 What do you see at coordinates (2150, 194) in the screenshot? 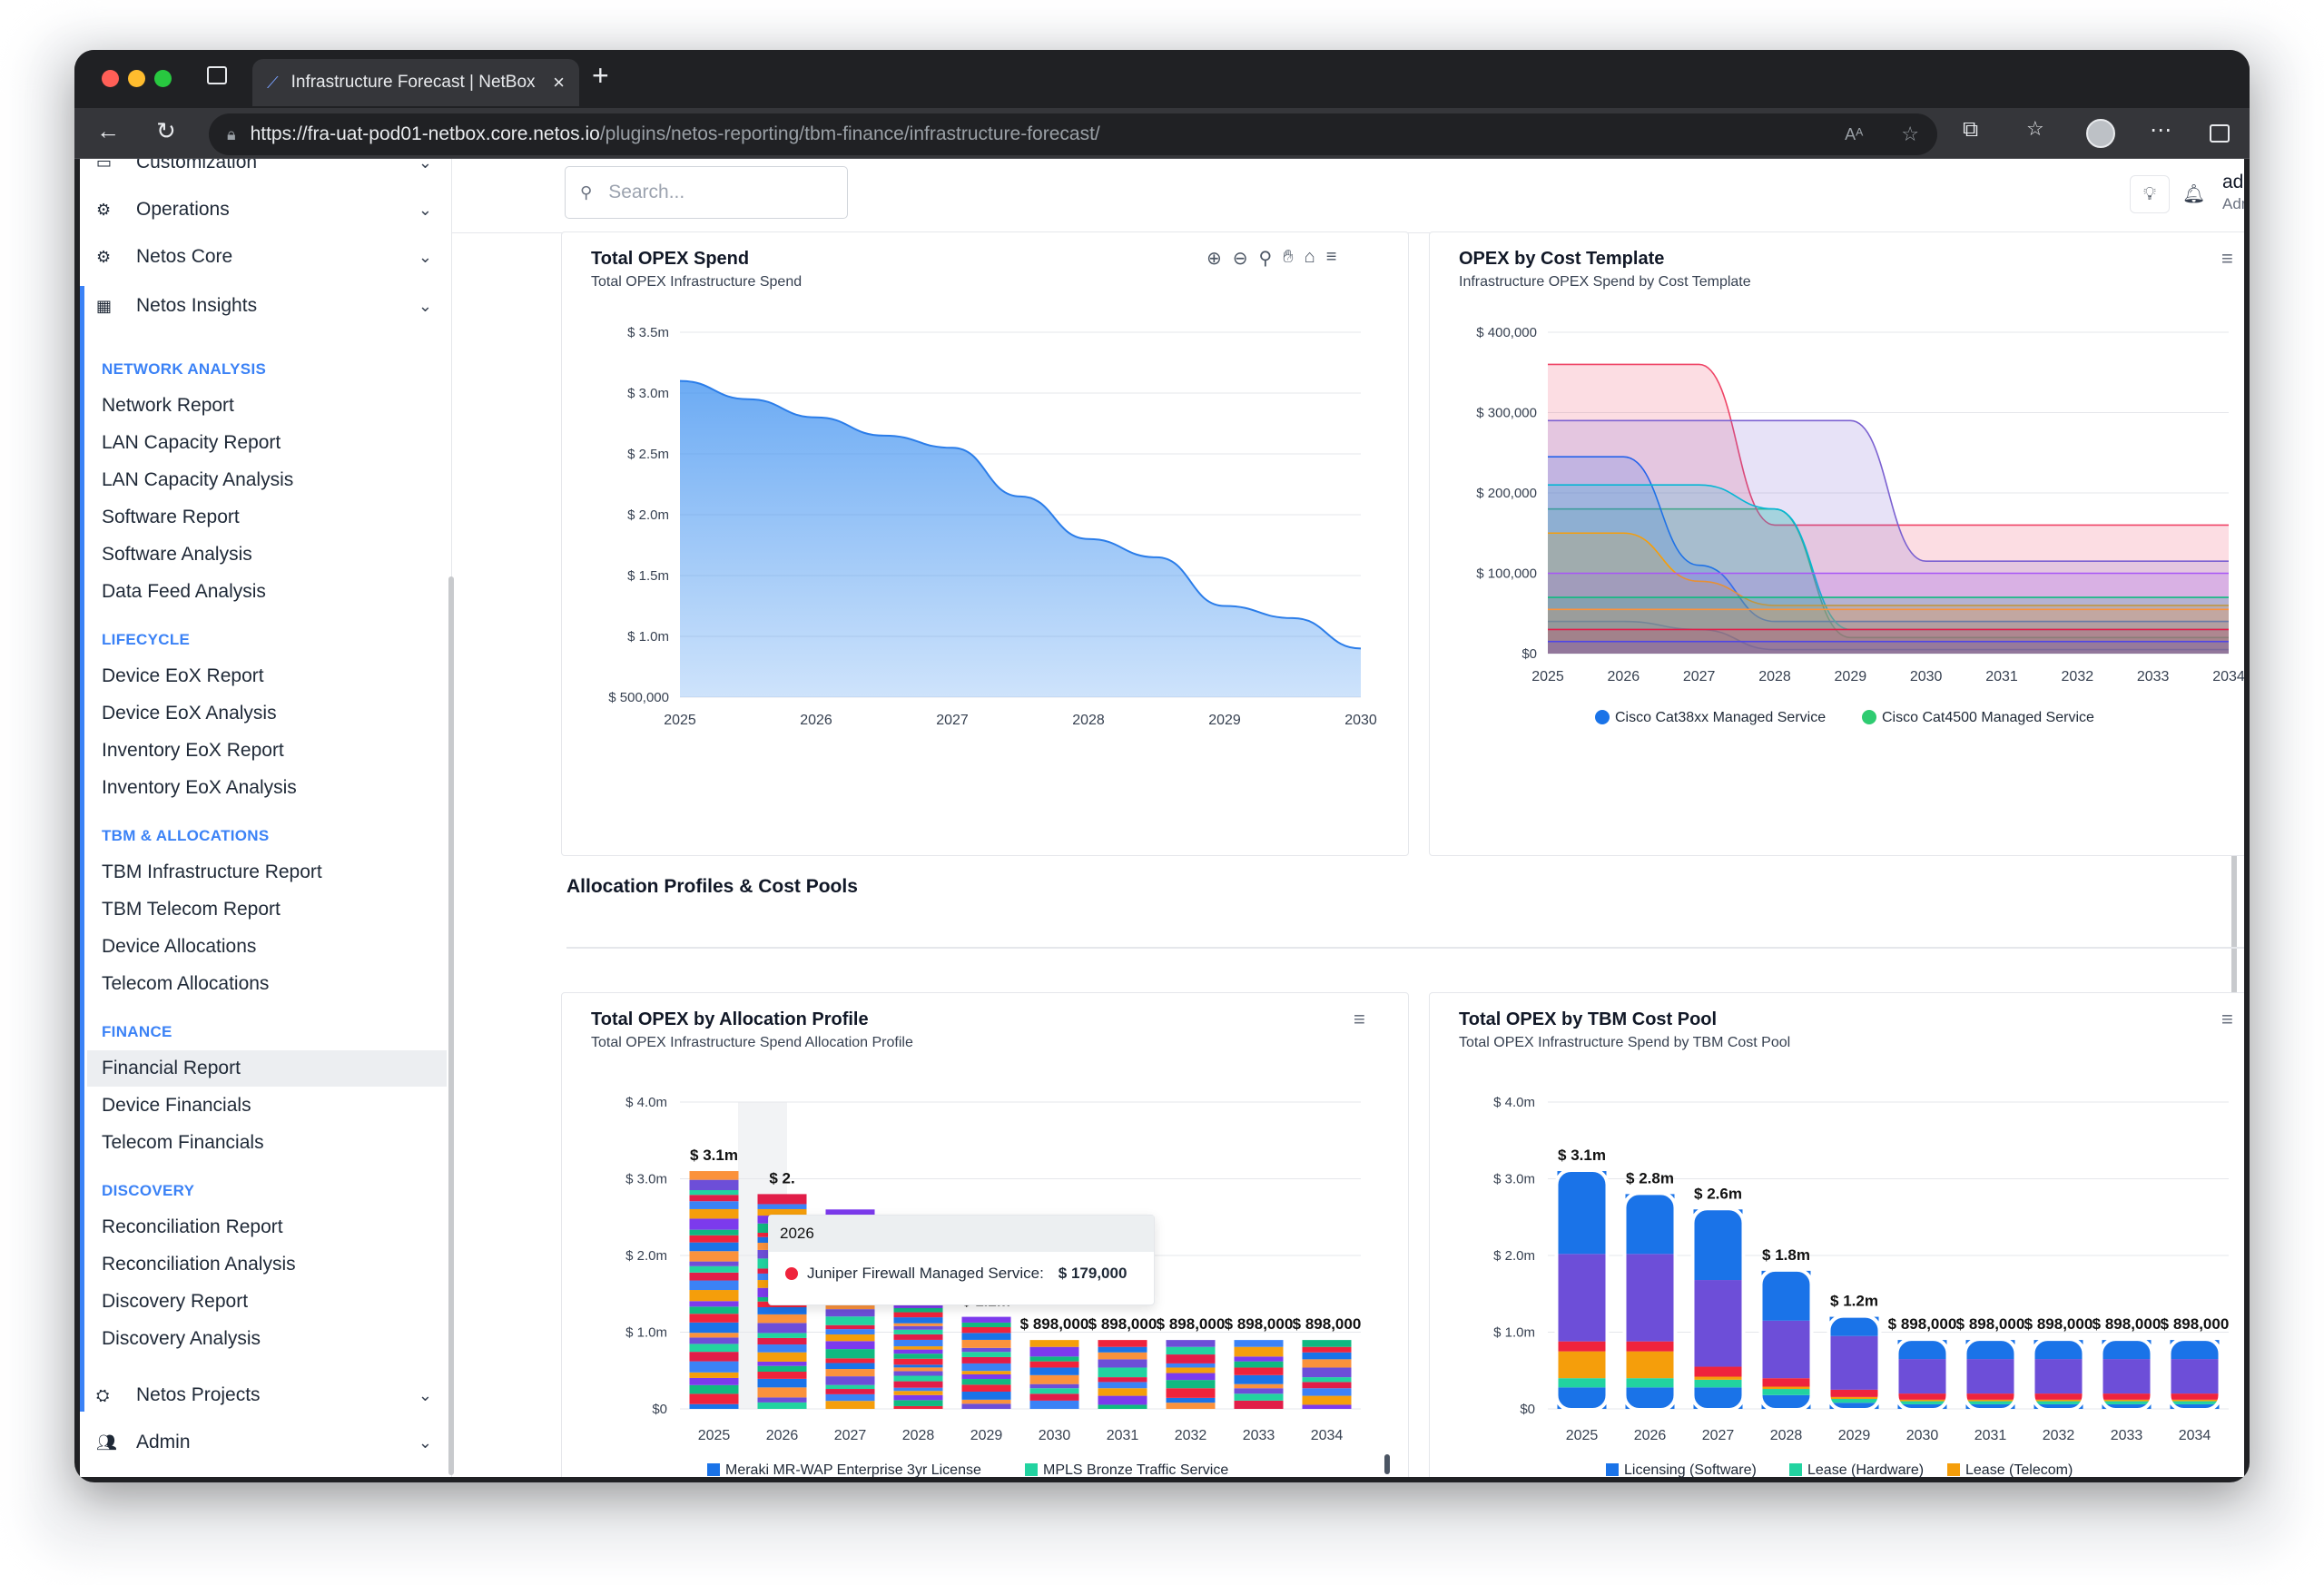
I see `theme-toggle-button: 💡︎` at bounding box center [2150, 194].